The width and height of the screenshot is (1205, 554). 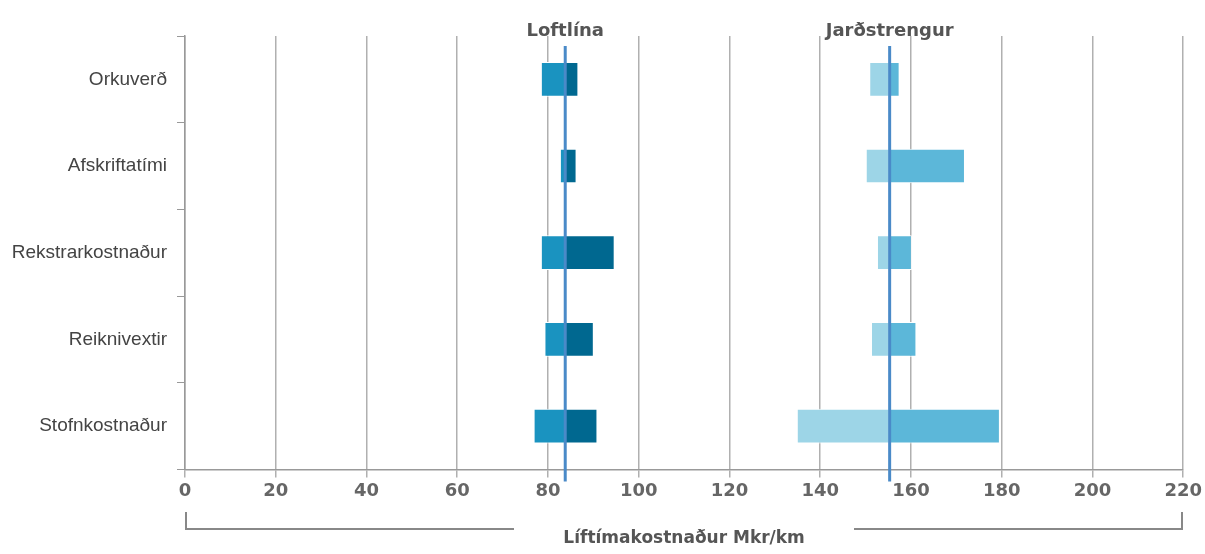 I want to click on y-tick-label: Stofnkostnaður, so click(x=103, y=425).